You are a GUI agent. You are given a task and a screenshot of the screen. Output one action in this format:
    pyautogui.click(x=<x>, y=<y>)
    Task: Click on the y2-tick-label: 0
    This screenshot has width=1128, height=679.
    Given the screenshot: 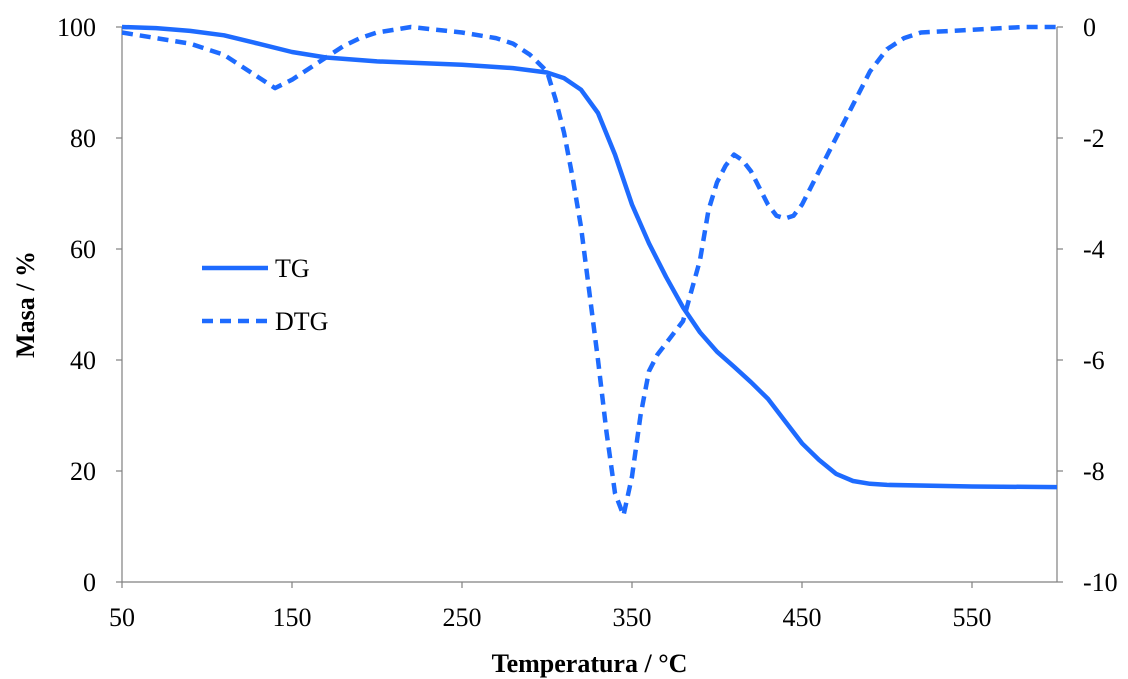 What is the action you would take?
    pyautogui.click(x=1089, y=27)
    